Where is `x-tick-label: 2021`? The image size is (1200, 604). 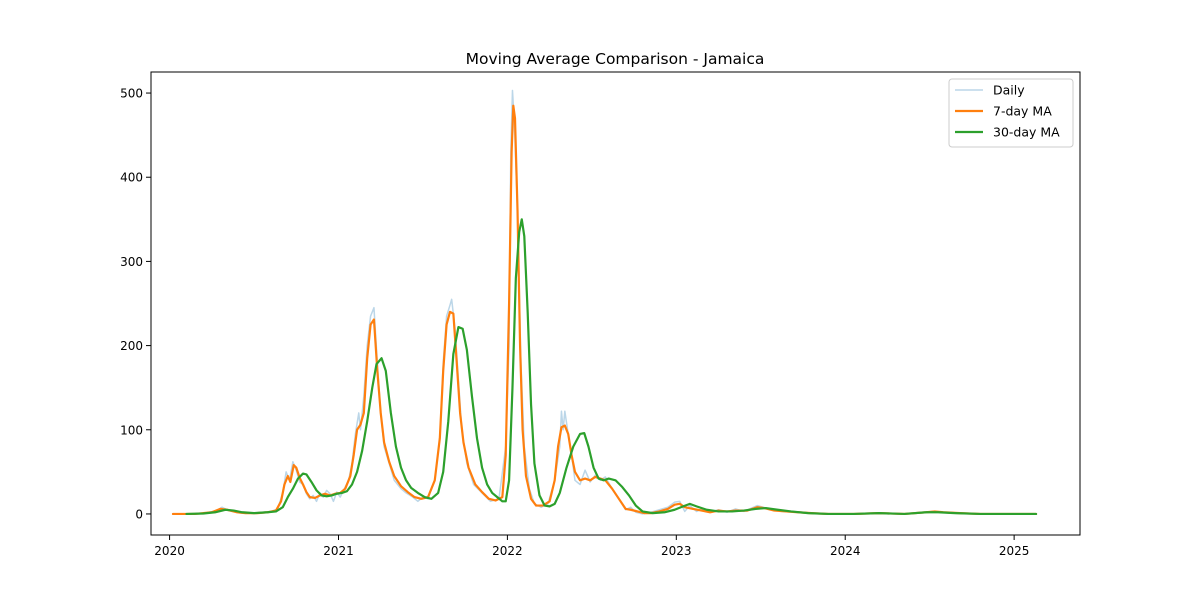 x-tick-label: 2021 is located at coordinates (338, 551).